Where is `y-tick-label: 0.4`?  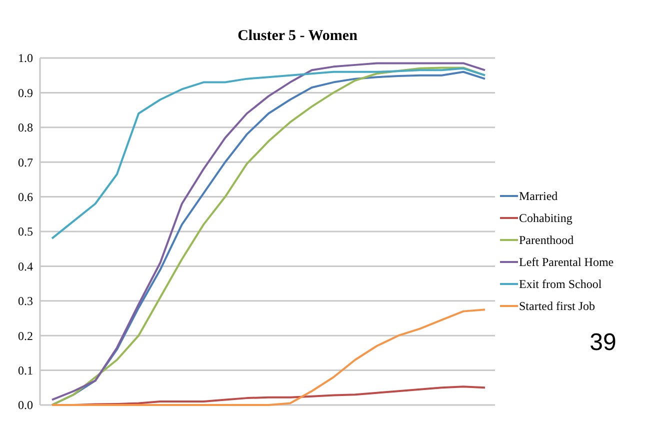 y-tick-label: 0.4 is located at coordinates (25, 266).